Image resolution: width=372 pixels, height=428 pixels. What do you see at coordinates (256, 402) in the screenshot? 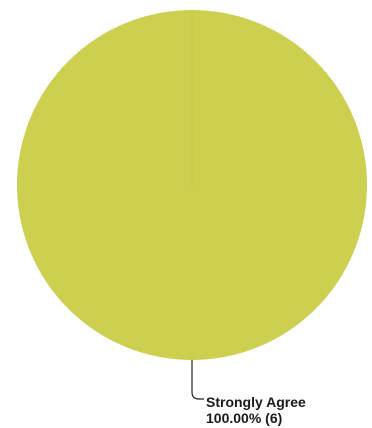
I see `slice-label-name: Strongly Agree` at bounding box center [256, 402].